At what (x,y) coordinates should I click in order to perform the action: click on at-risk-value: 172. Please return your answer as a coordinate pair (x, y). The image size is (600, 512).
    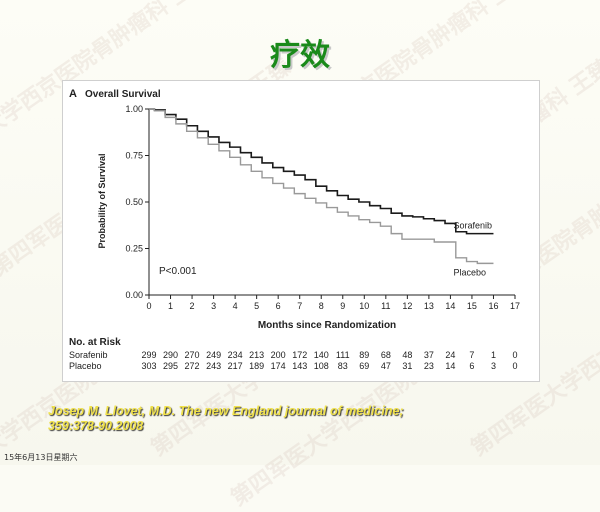
    Looking at the image, I should click on (299, 355).